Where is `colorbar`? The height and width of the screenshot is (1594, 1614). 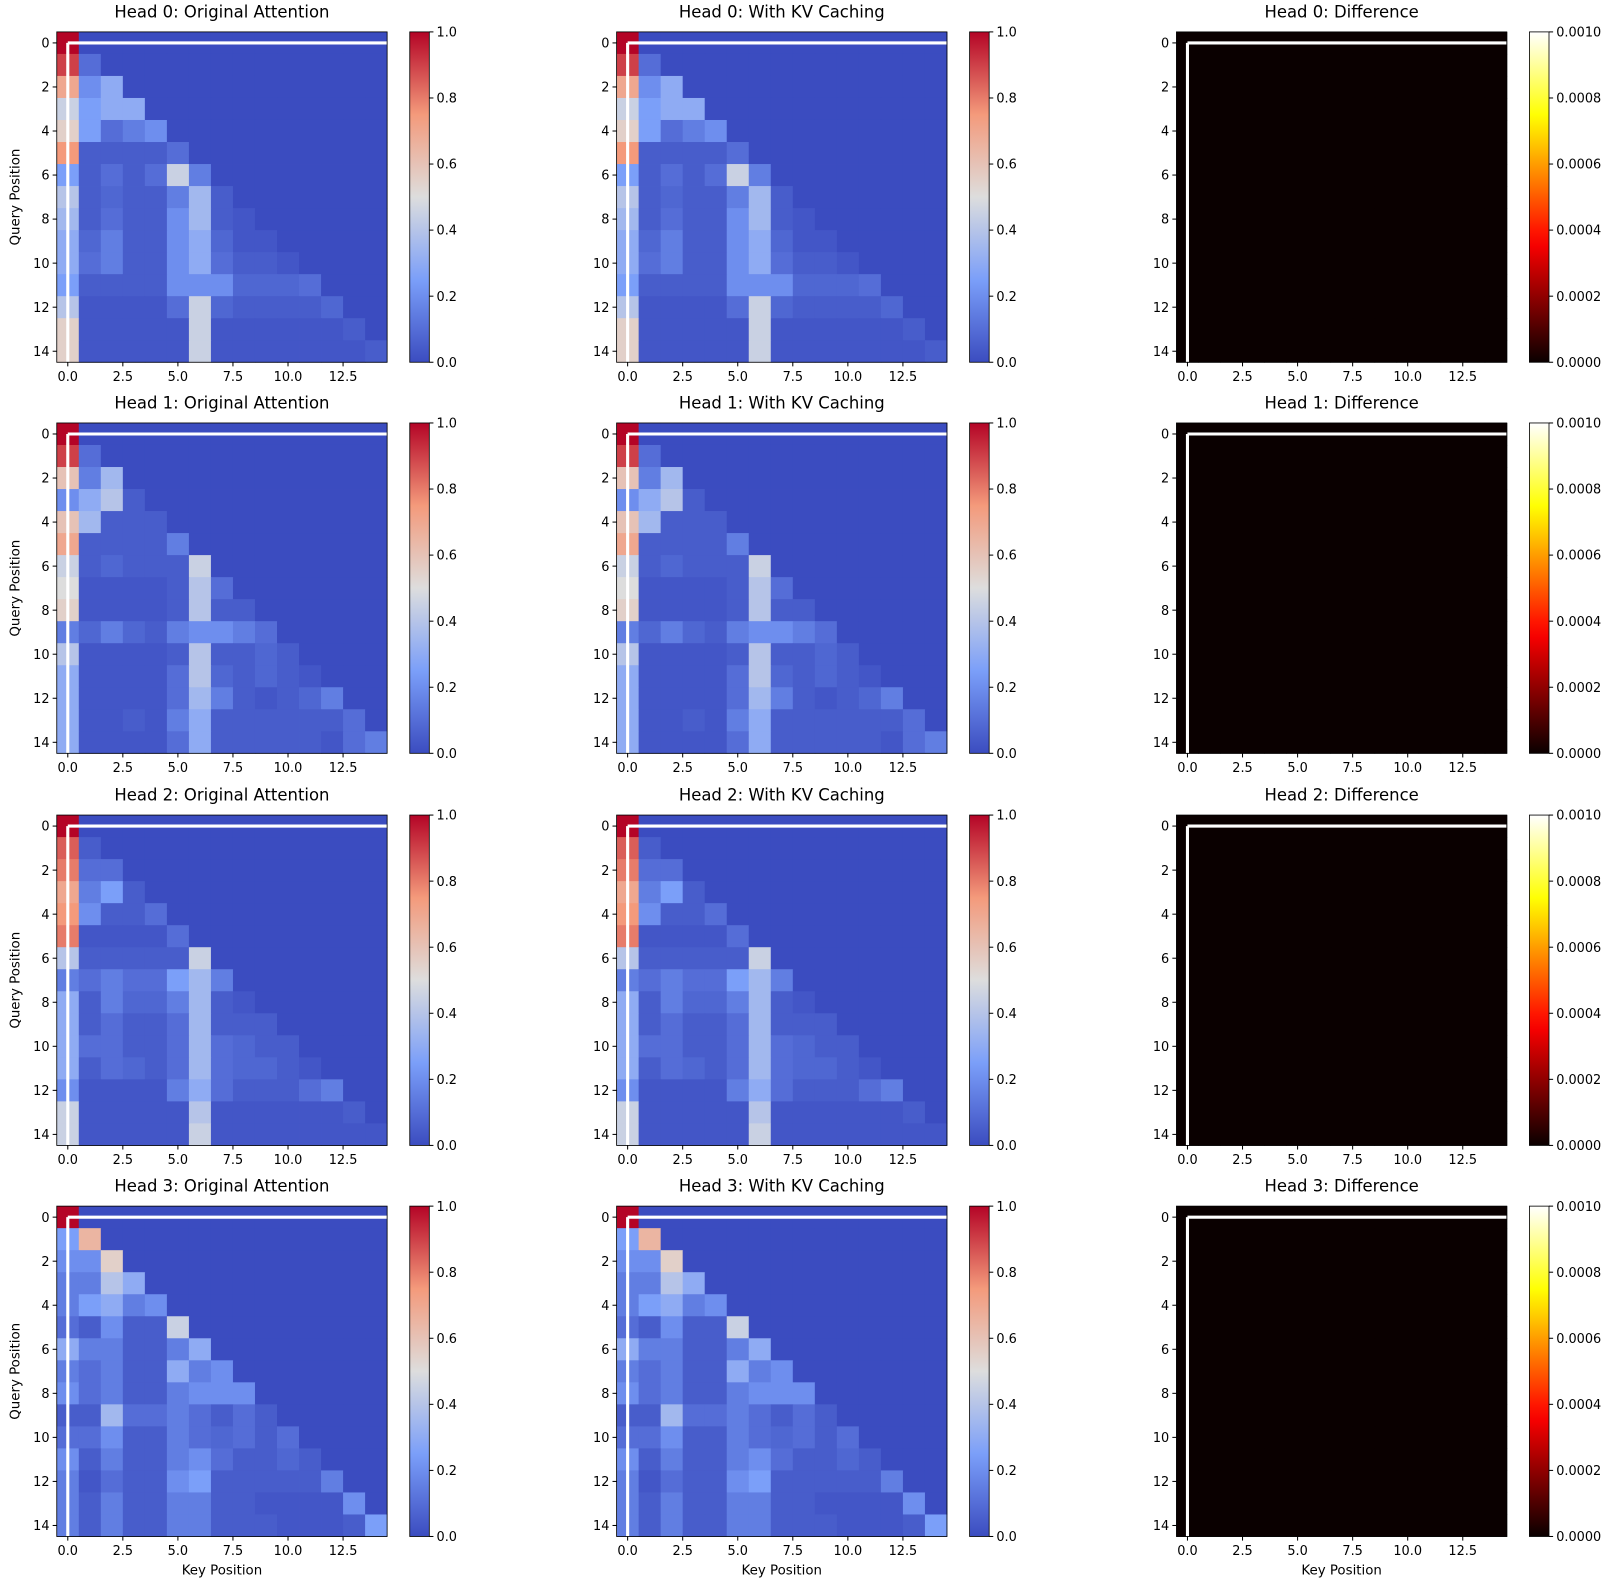 colorbar is located at coordinates (979, 588).